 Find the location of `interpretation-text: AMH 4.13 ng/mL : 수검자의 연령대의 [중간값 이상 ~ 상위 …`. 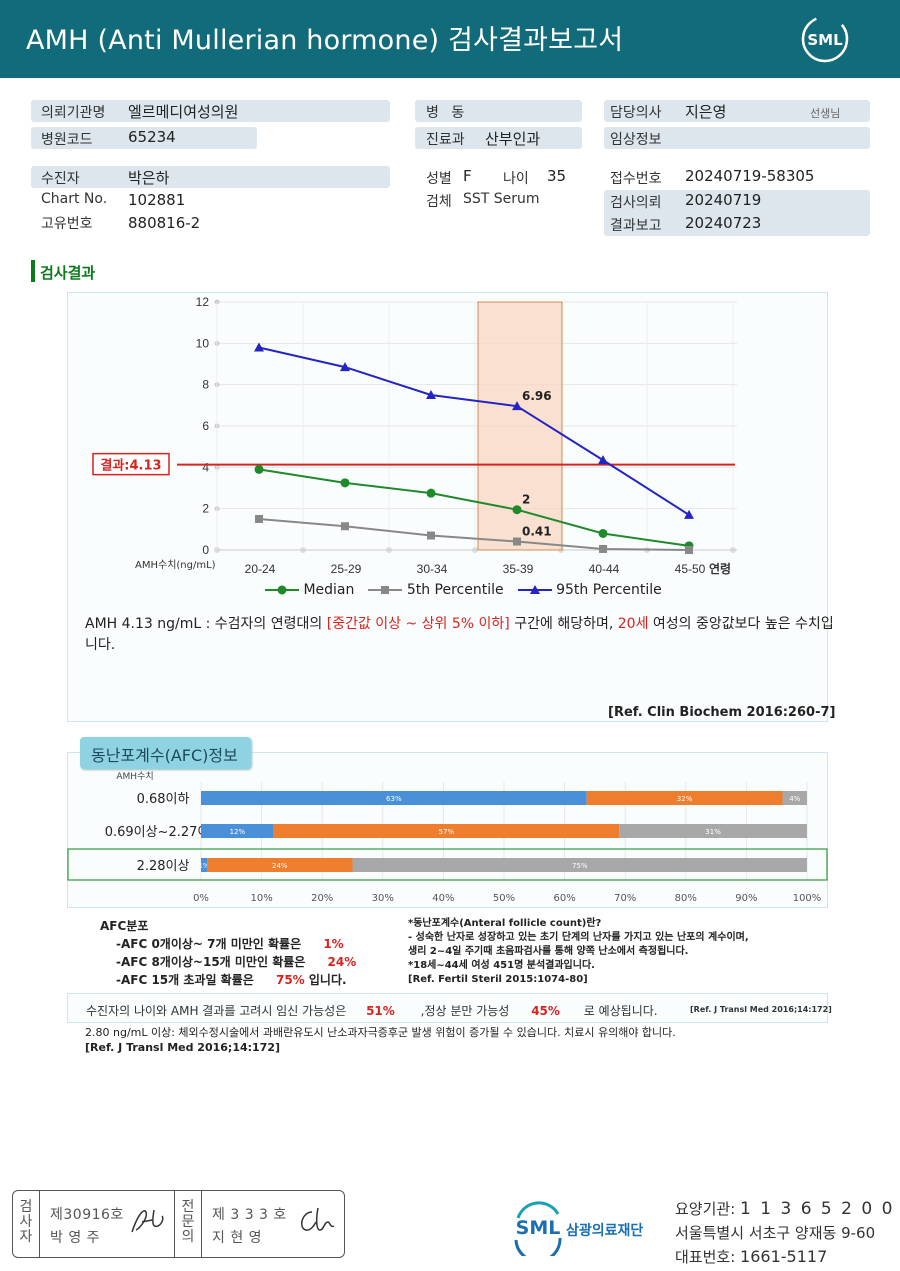

interpretation-text: AMH 4.13 ng/mL : 수검자의 연령대의 [중간값 이상 ~ 상위 … is located at coordinates (460, 635).